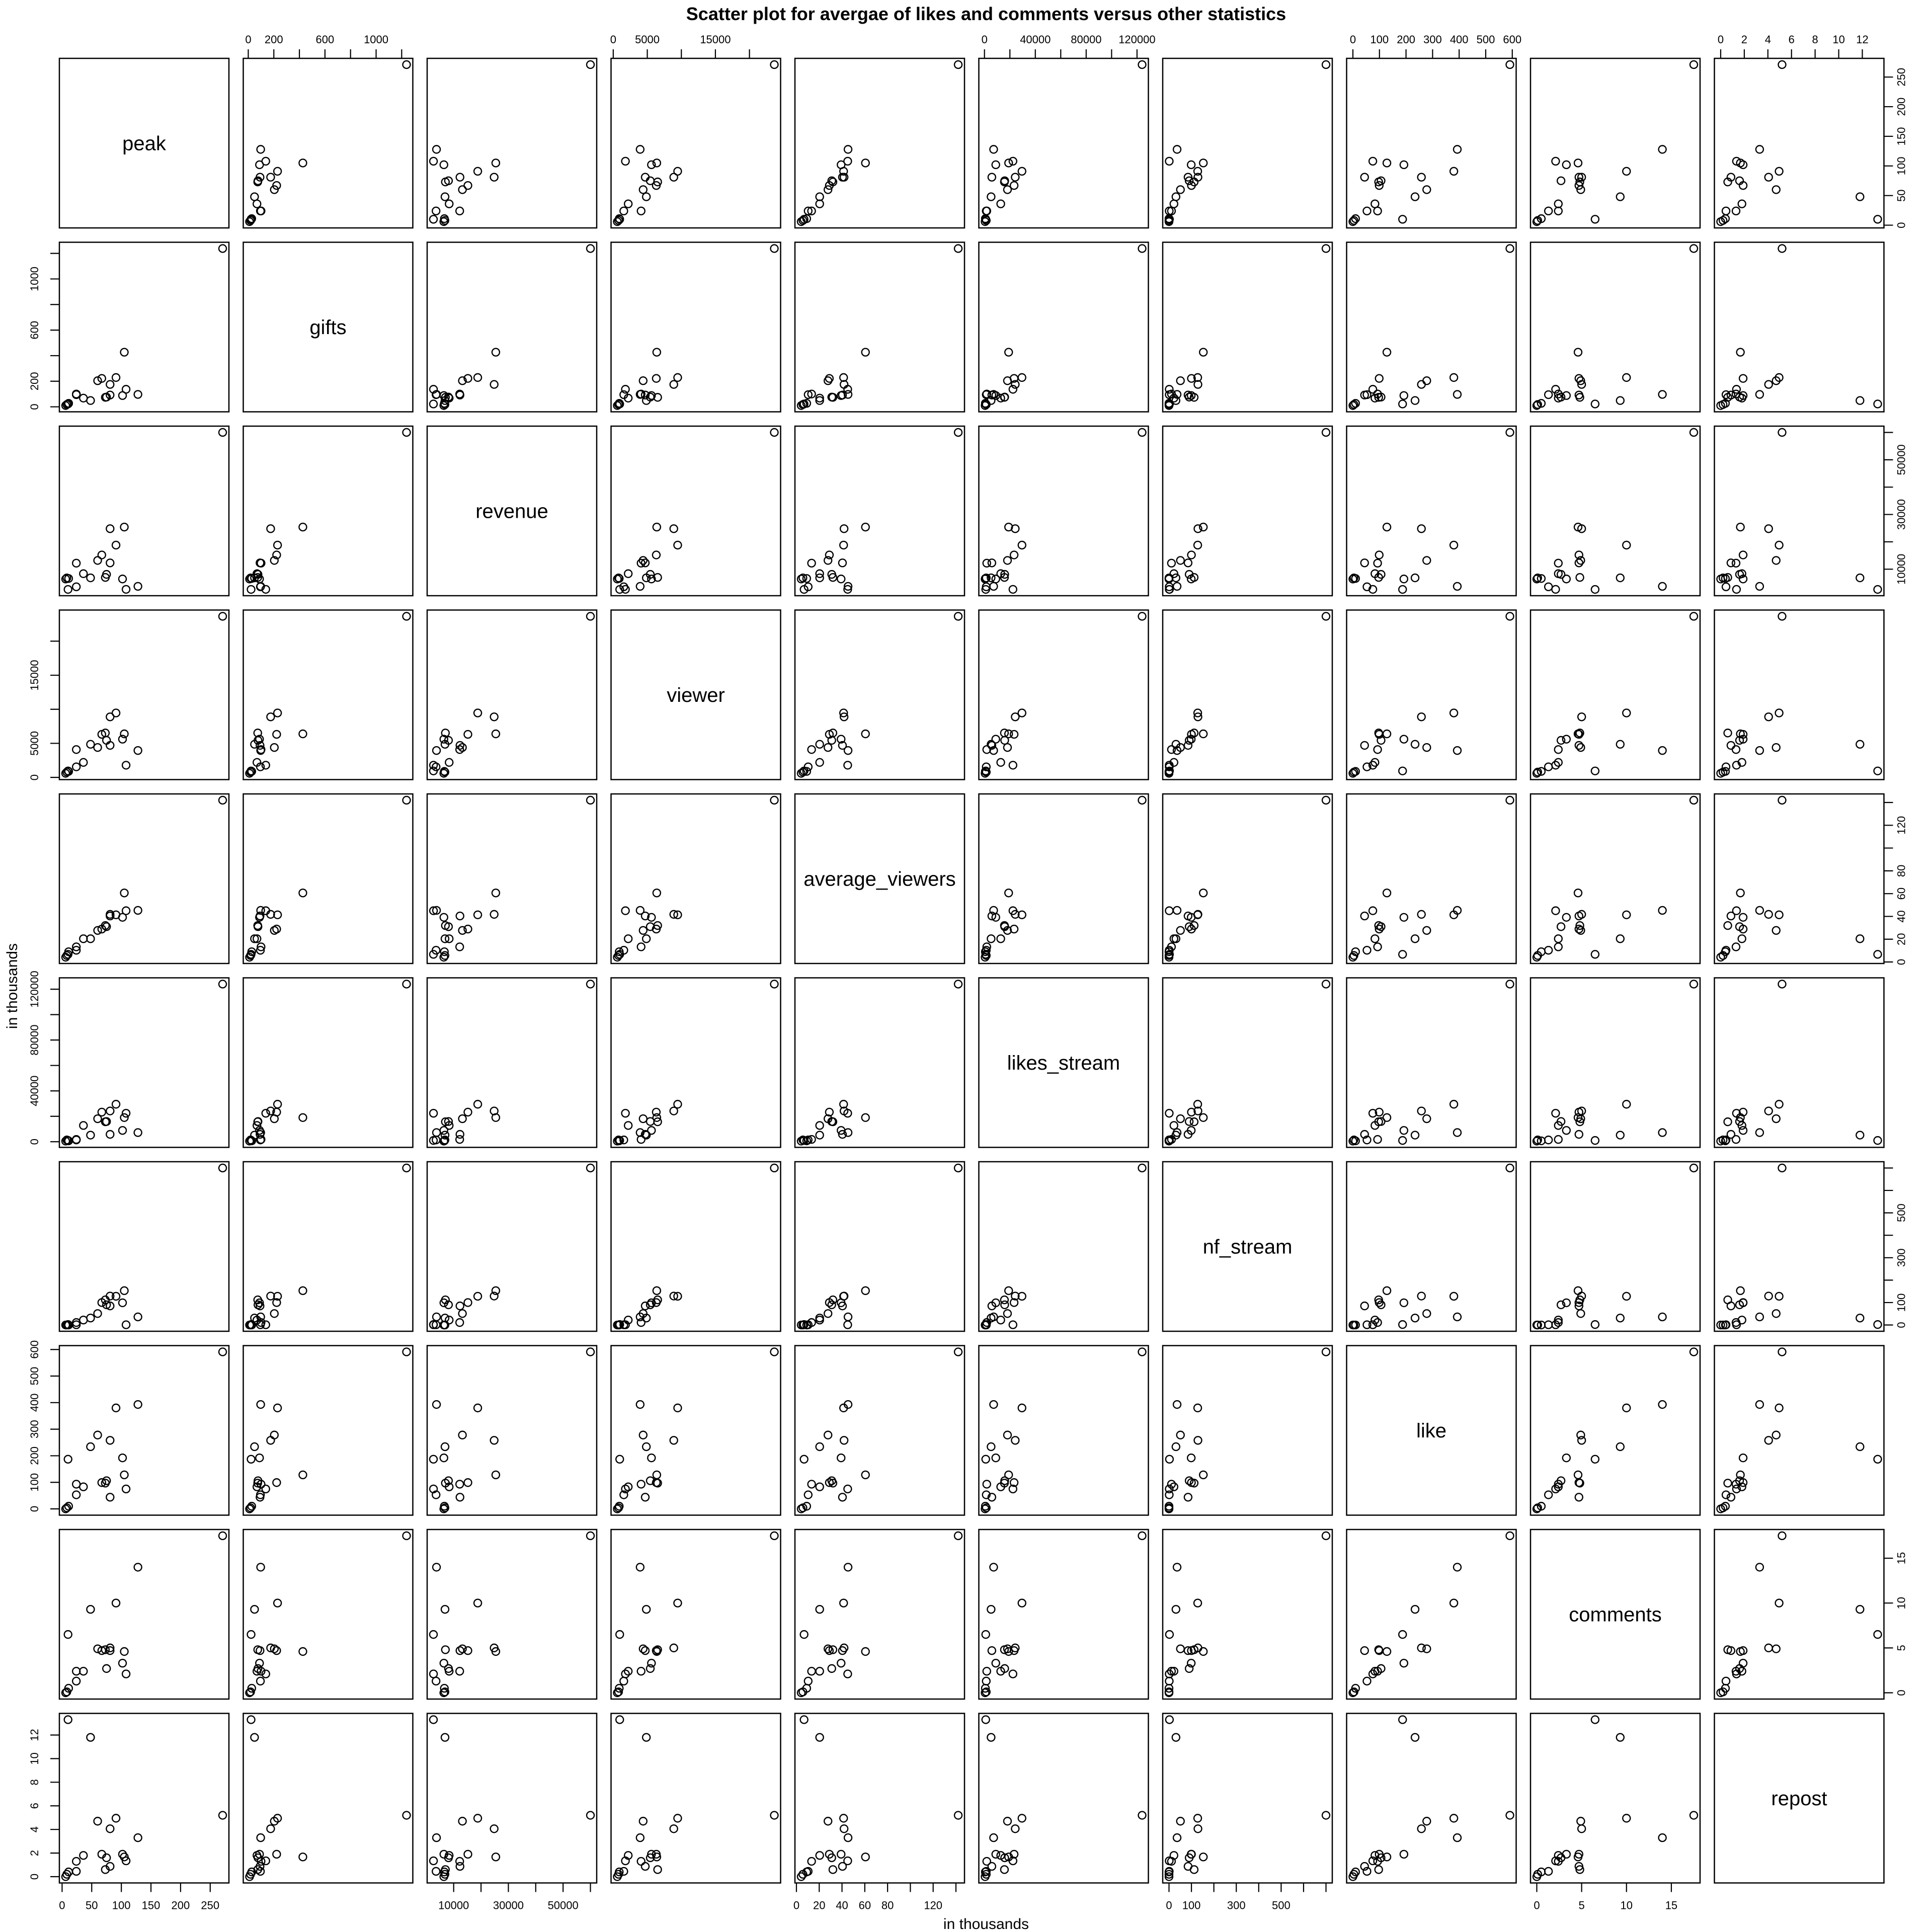 The height and width of the screenshot is (1932, 1932). Describe the element at coordinates (144, 1247) in the screenshot. I see `panel-nf_stream-vs-peak` at that location.